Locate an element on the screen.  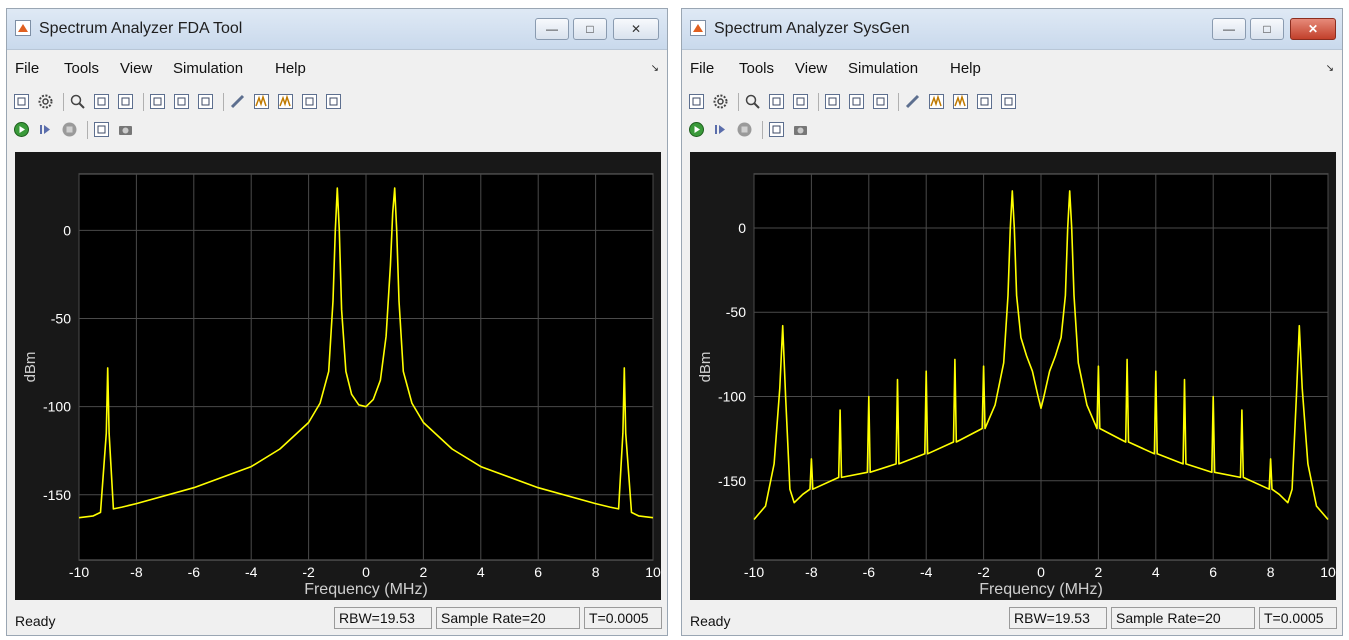
x-tick-label: 8 is located at coordinates (1271, 572).